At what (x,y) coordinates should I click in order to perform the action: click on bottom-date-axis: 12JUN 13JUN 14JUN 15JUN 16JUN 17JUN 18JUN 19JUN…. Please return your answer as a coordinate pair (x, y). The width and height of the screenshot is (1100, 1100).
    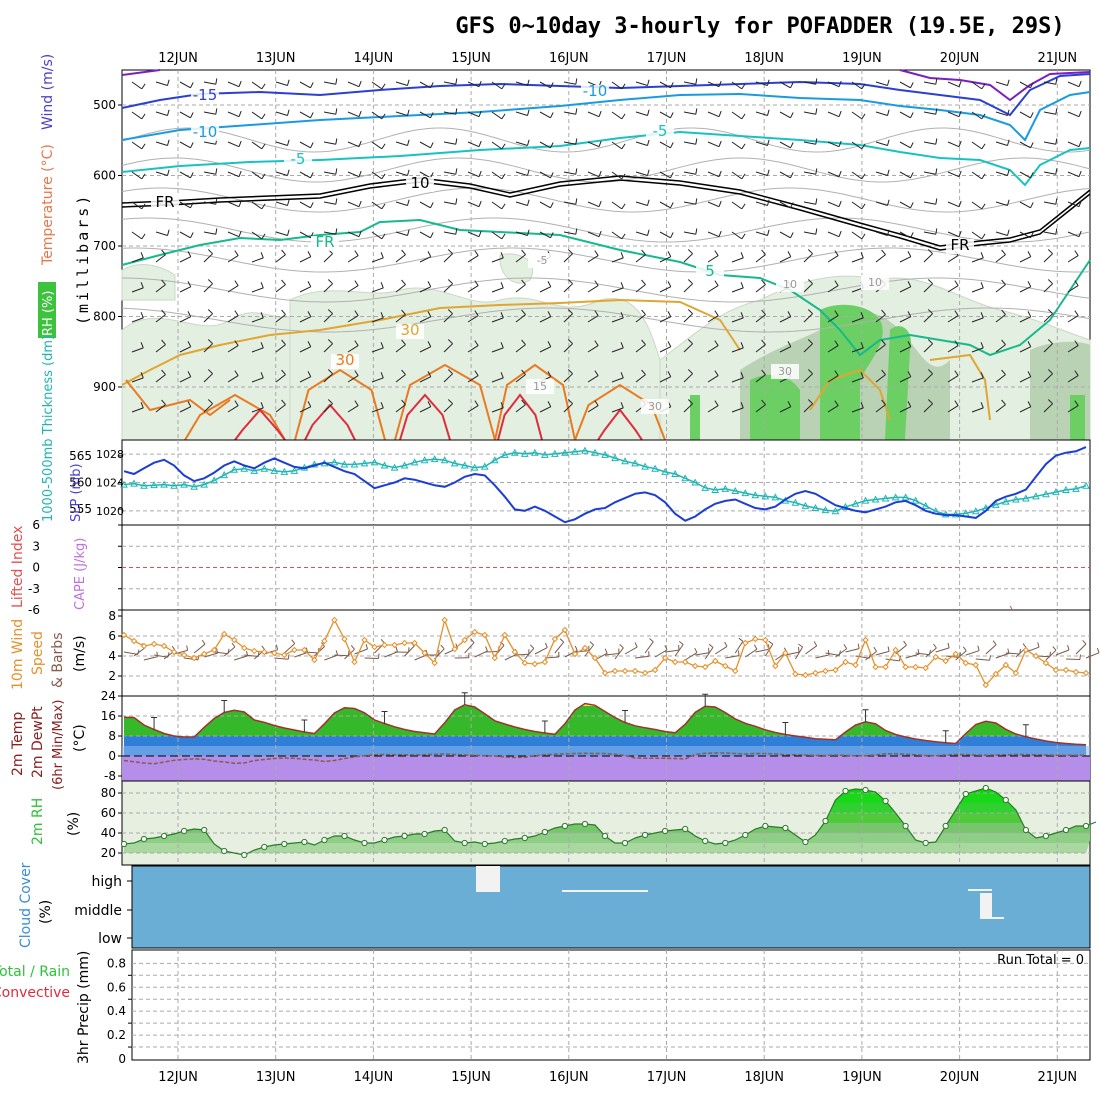
    Looking at the image, I should click on (617, 1077).